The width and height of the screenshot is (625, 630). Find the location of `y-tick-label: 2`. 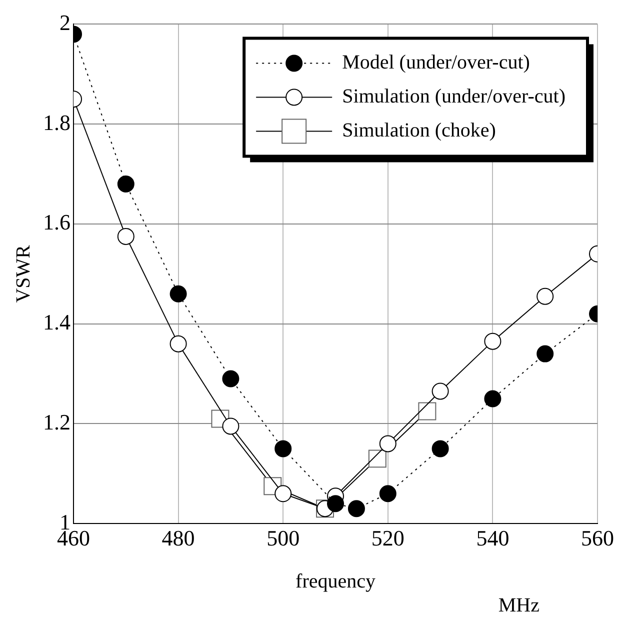

y-tick-label: 2 is located at coordinates (65, 22).